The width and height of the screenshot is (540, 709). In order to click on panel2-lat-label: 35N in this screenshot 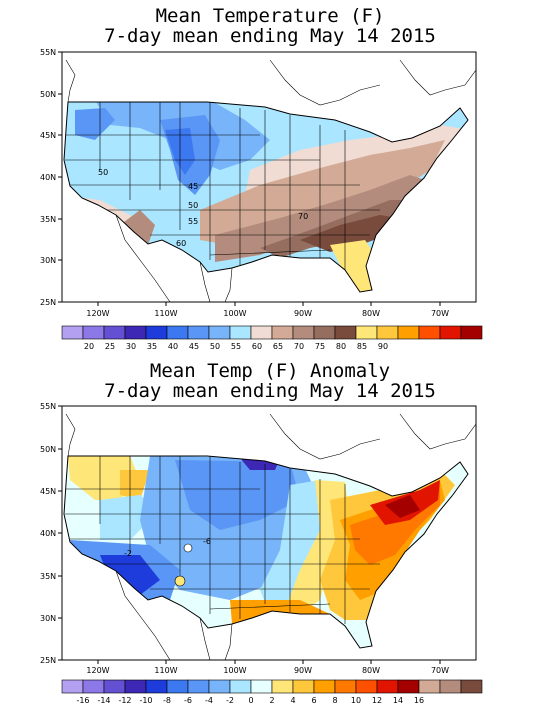, I will do `click(48, 576)`.